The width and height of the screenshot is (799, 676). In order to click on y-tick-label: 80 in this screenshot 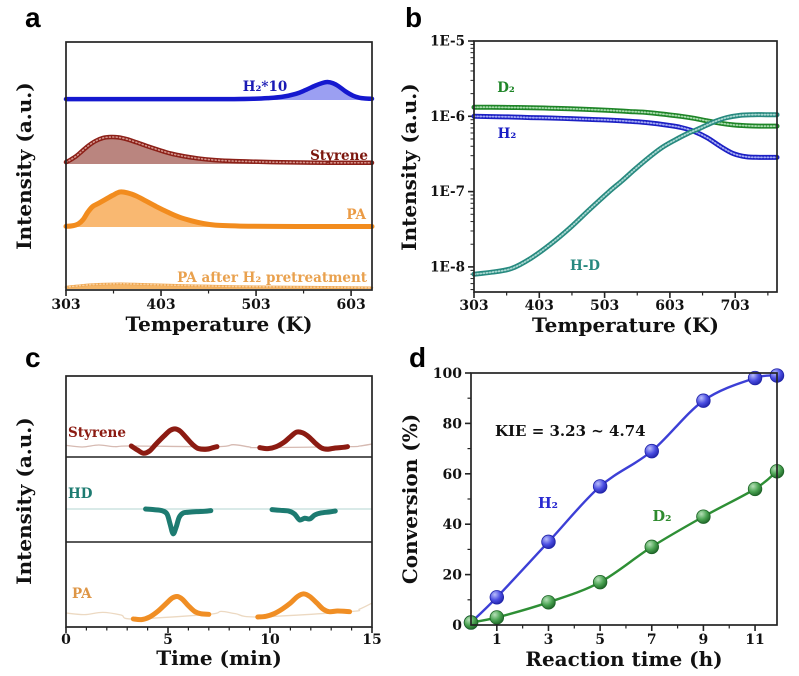, I will do `click(453, 424)`.